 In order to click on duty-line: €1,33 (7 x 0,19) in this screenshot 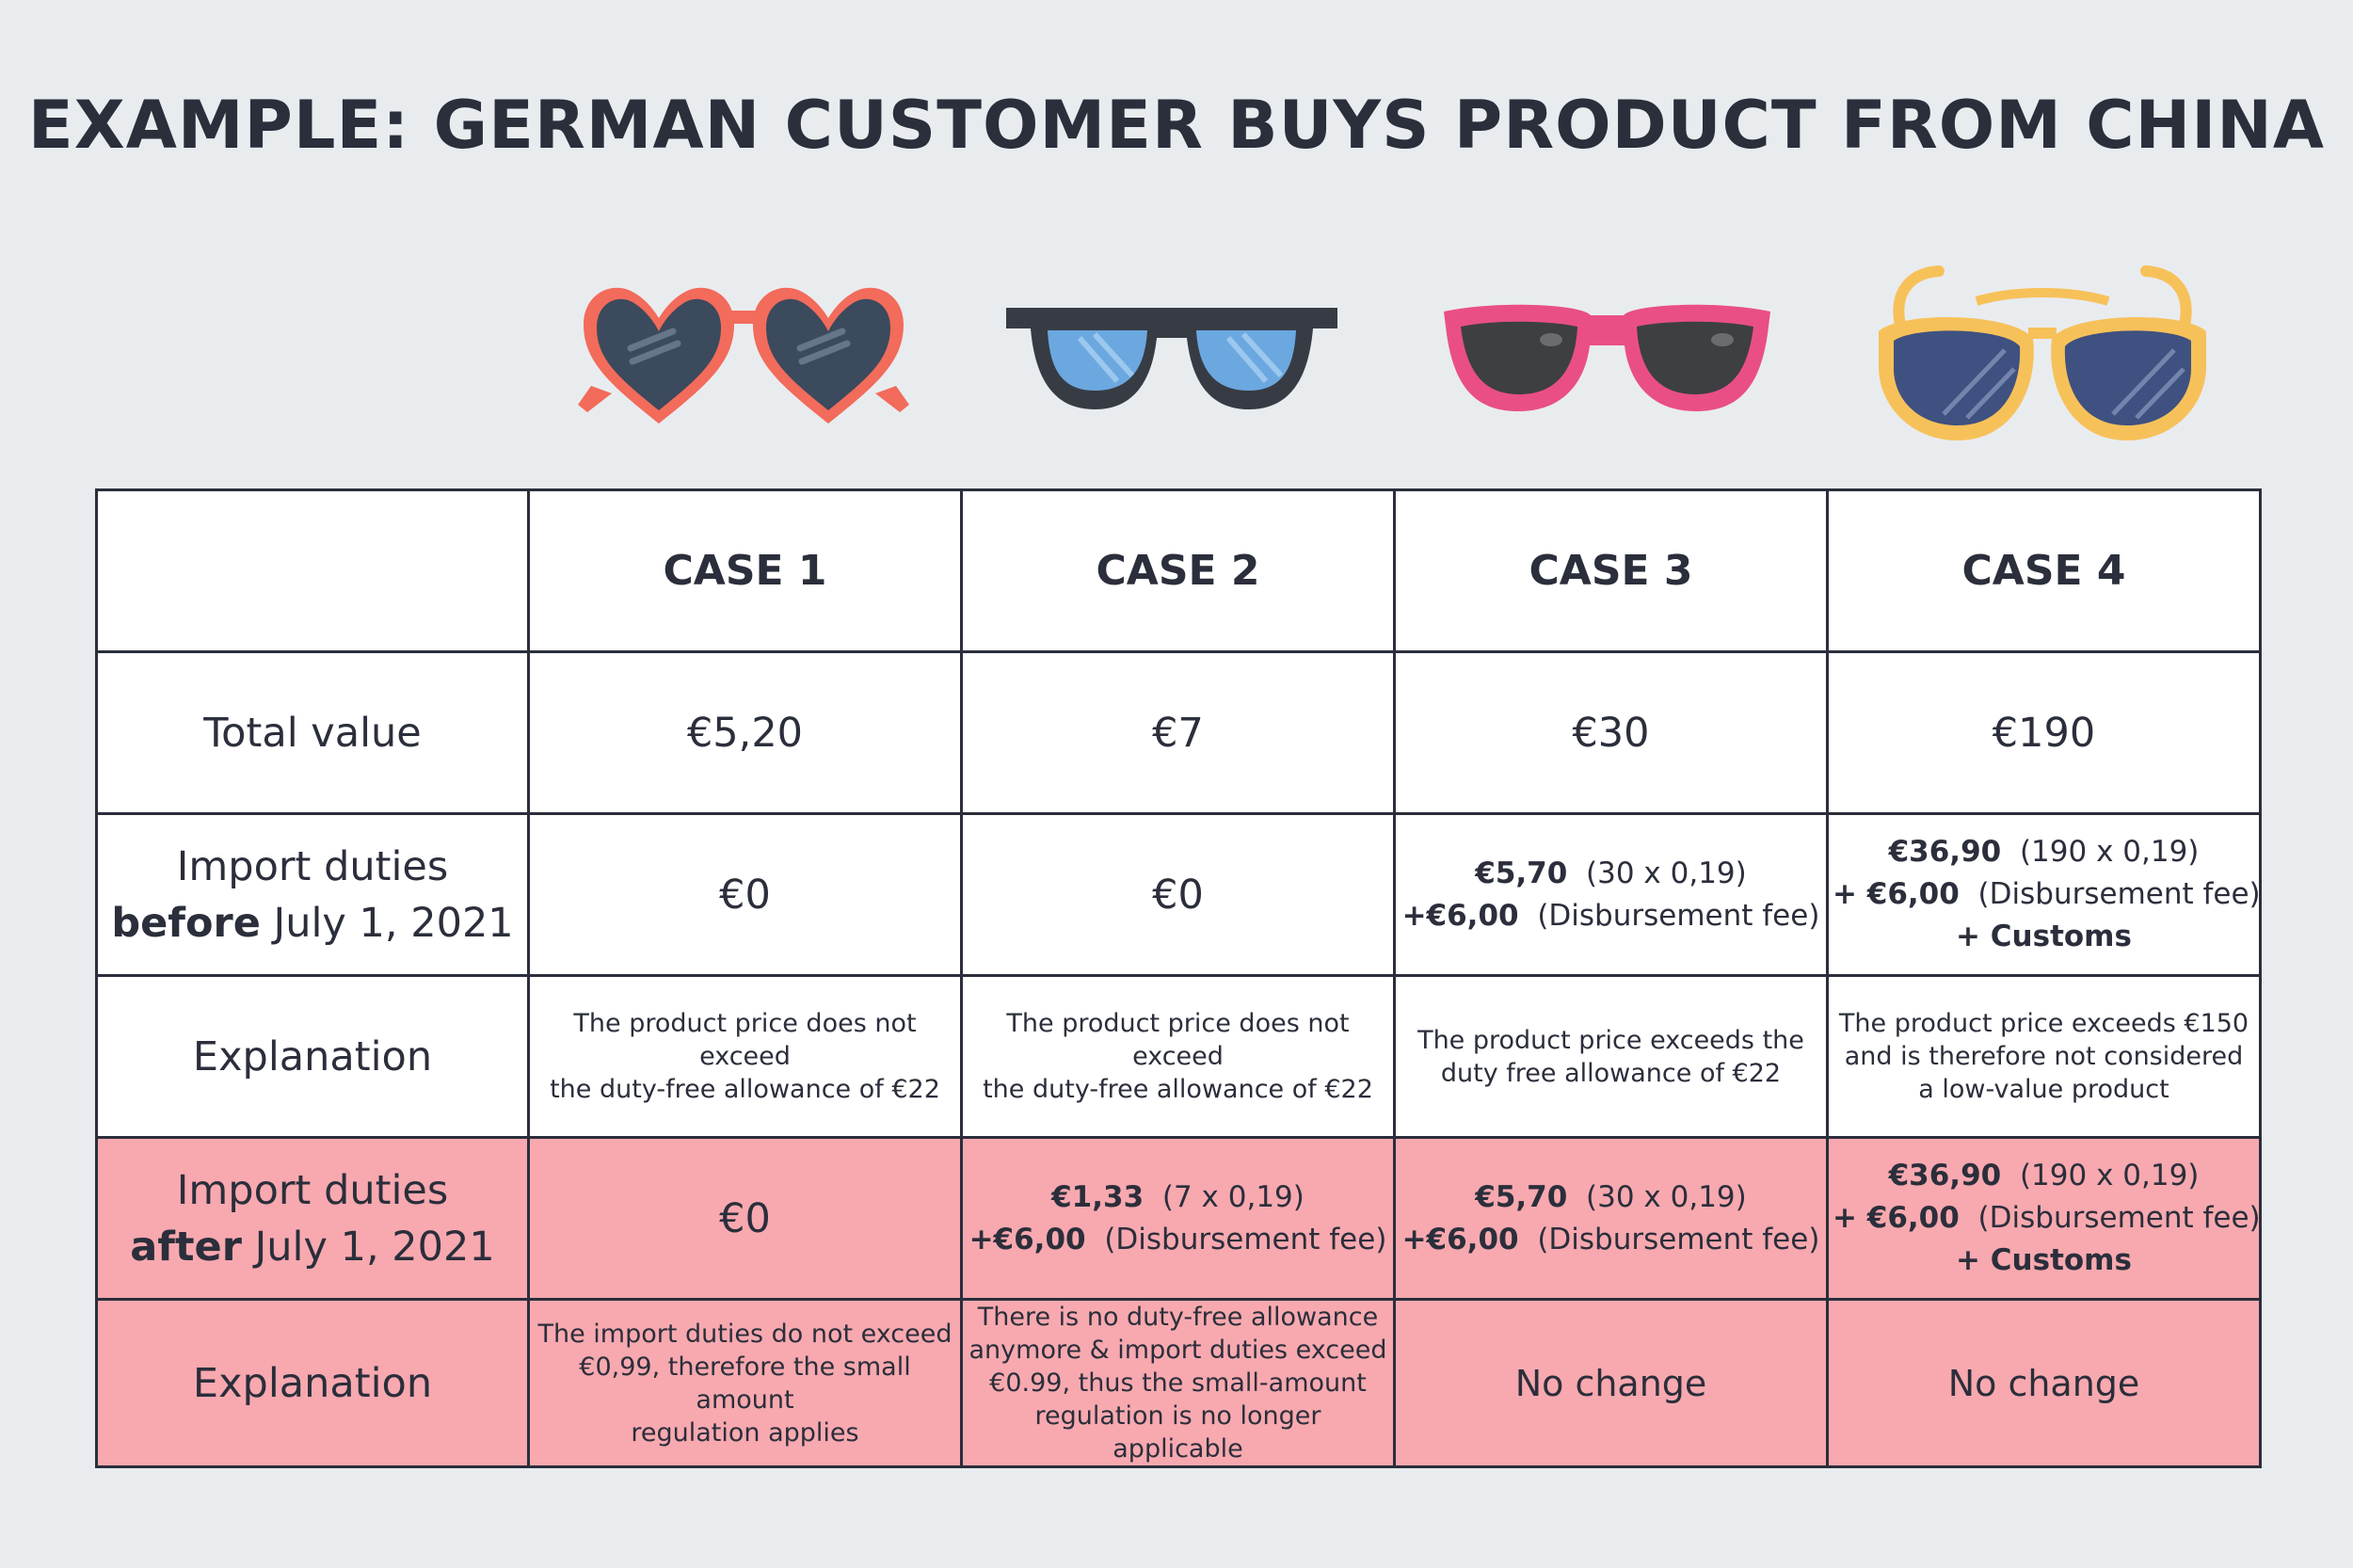, I will do `click(1178, 1197)`.